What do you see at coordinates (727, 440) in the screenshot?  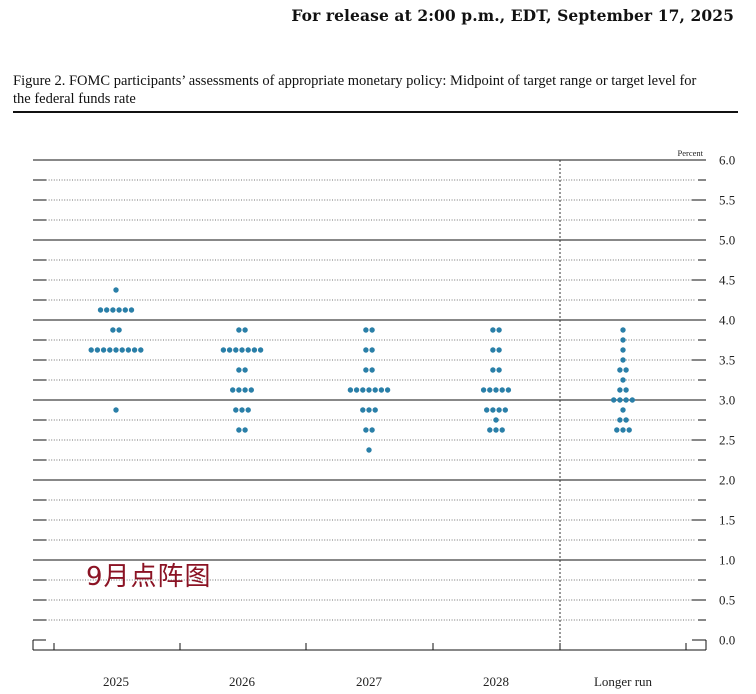 I see `y-tick-label: 2.5` at bounding box center [727, 440].